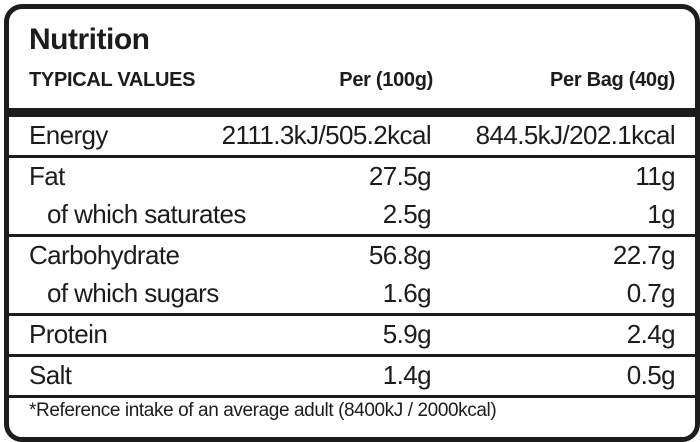 This screenshot has height=442, width=700. What do you see at coordinates (89, 39) in the screenshot?
I see `panel-title: Nutrition` at bounding box center [89, 39].